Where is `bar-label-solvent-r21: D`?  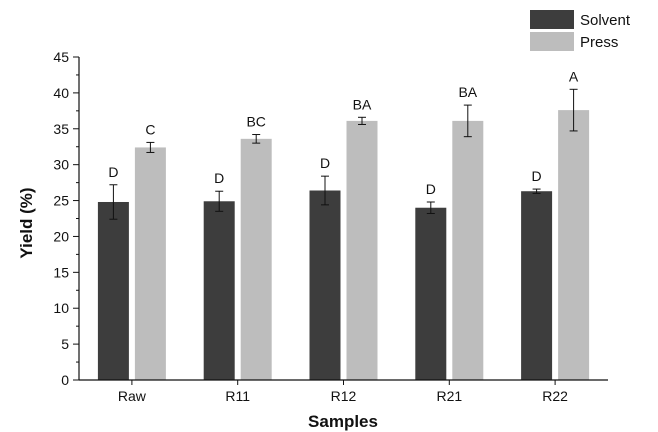 bar-label-solvent-r21: D is located at coordinates (431, 189).